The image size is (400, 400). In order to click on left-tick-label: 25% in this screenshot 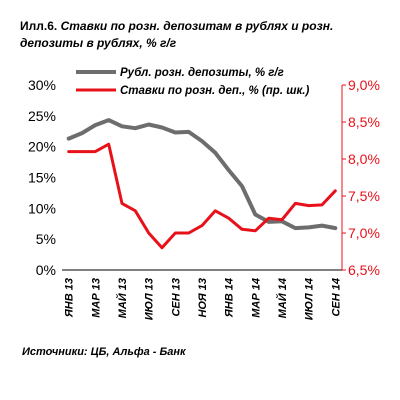, I will do `click(42, 116)`.